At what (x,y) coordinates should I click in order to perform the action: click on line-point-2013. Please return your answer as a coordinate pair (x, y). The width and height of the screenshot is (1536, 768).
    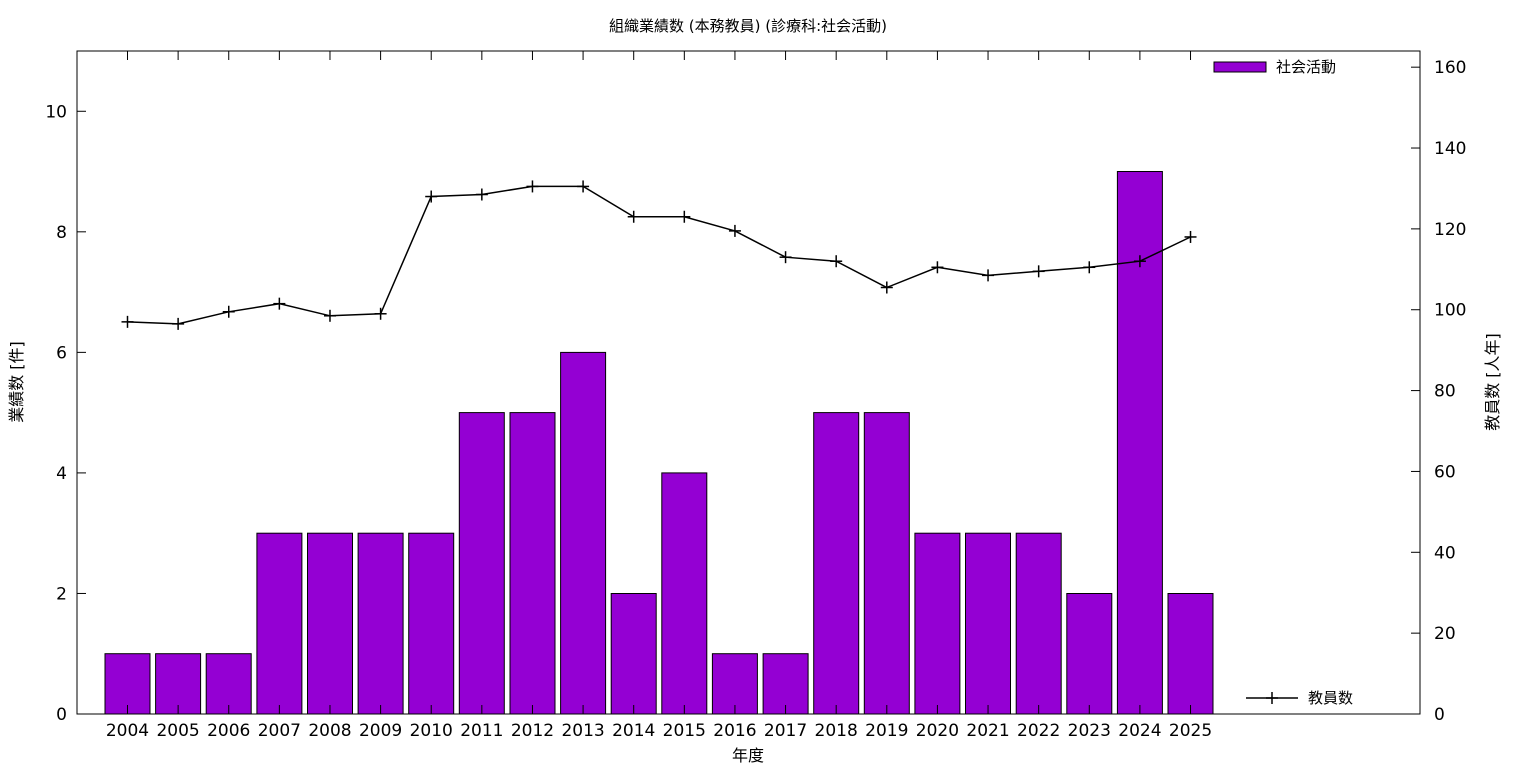
    Looking at the image, I should click on (583, 186).